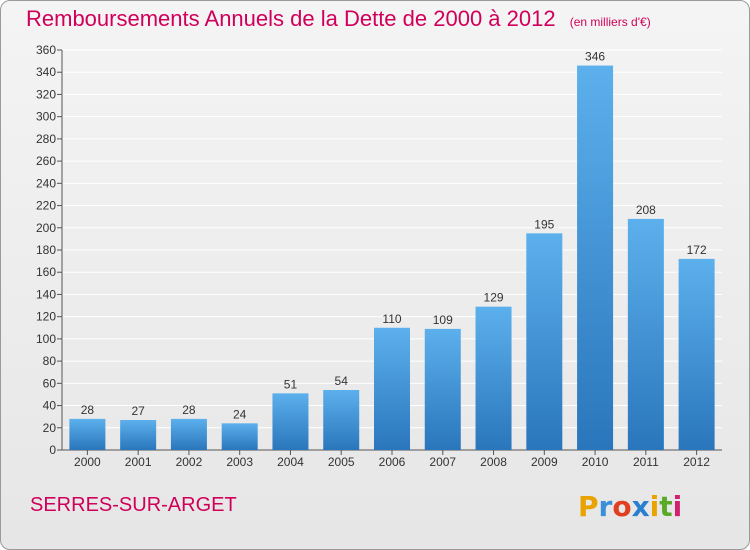  Describe the element at coordinates (290, 462) in the screenshot. I see `x-tick-label: 2004` at that location.